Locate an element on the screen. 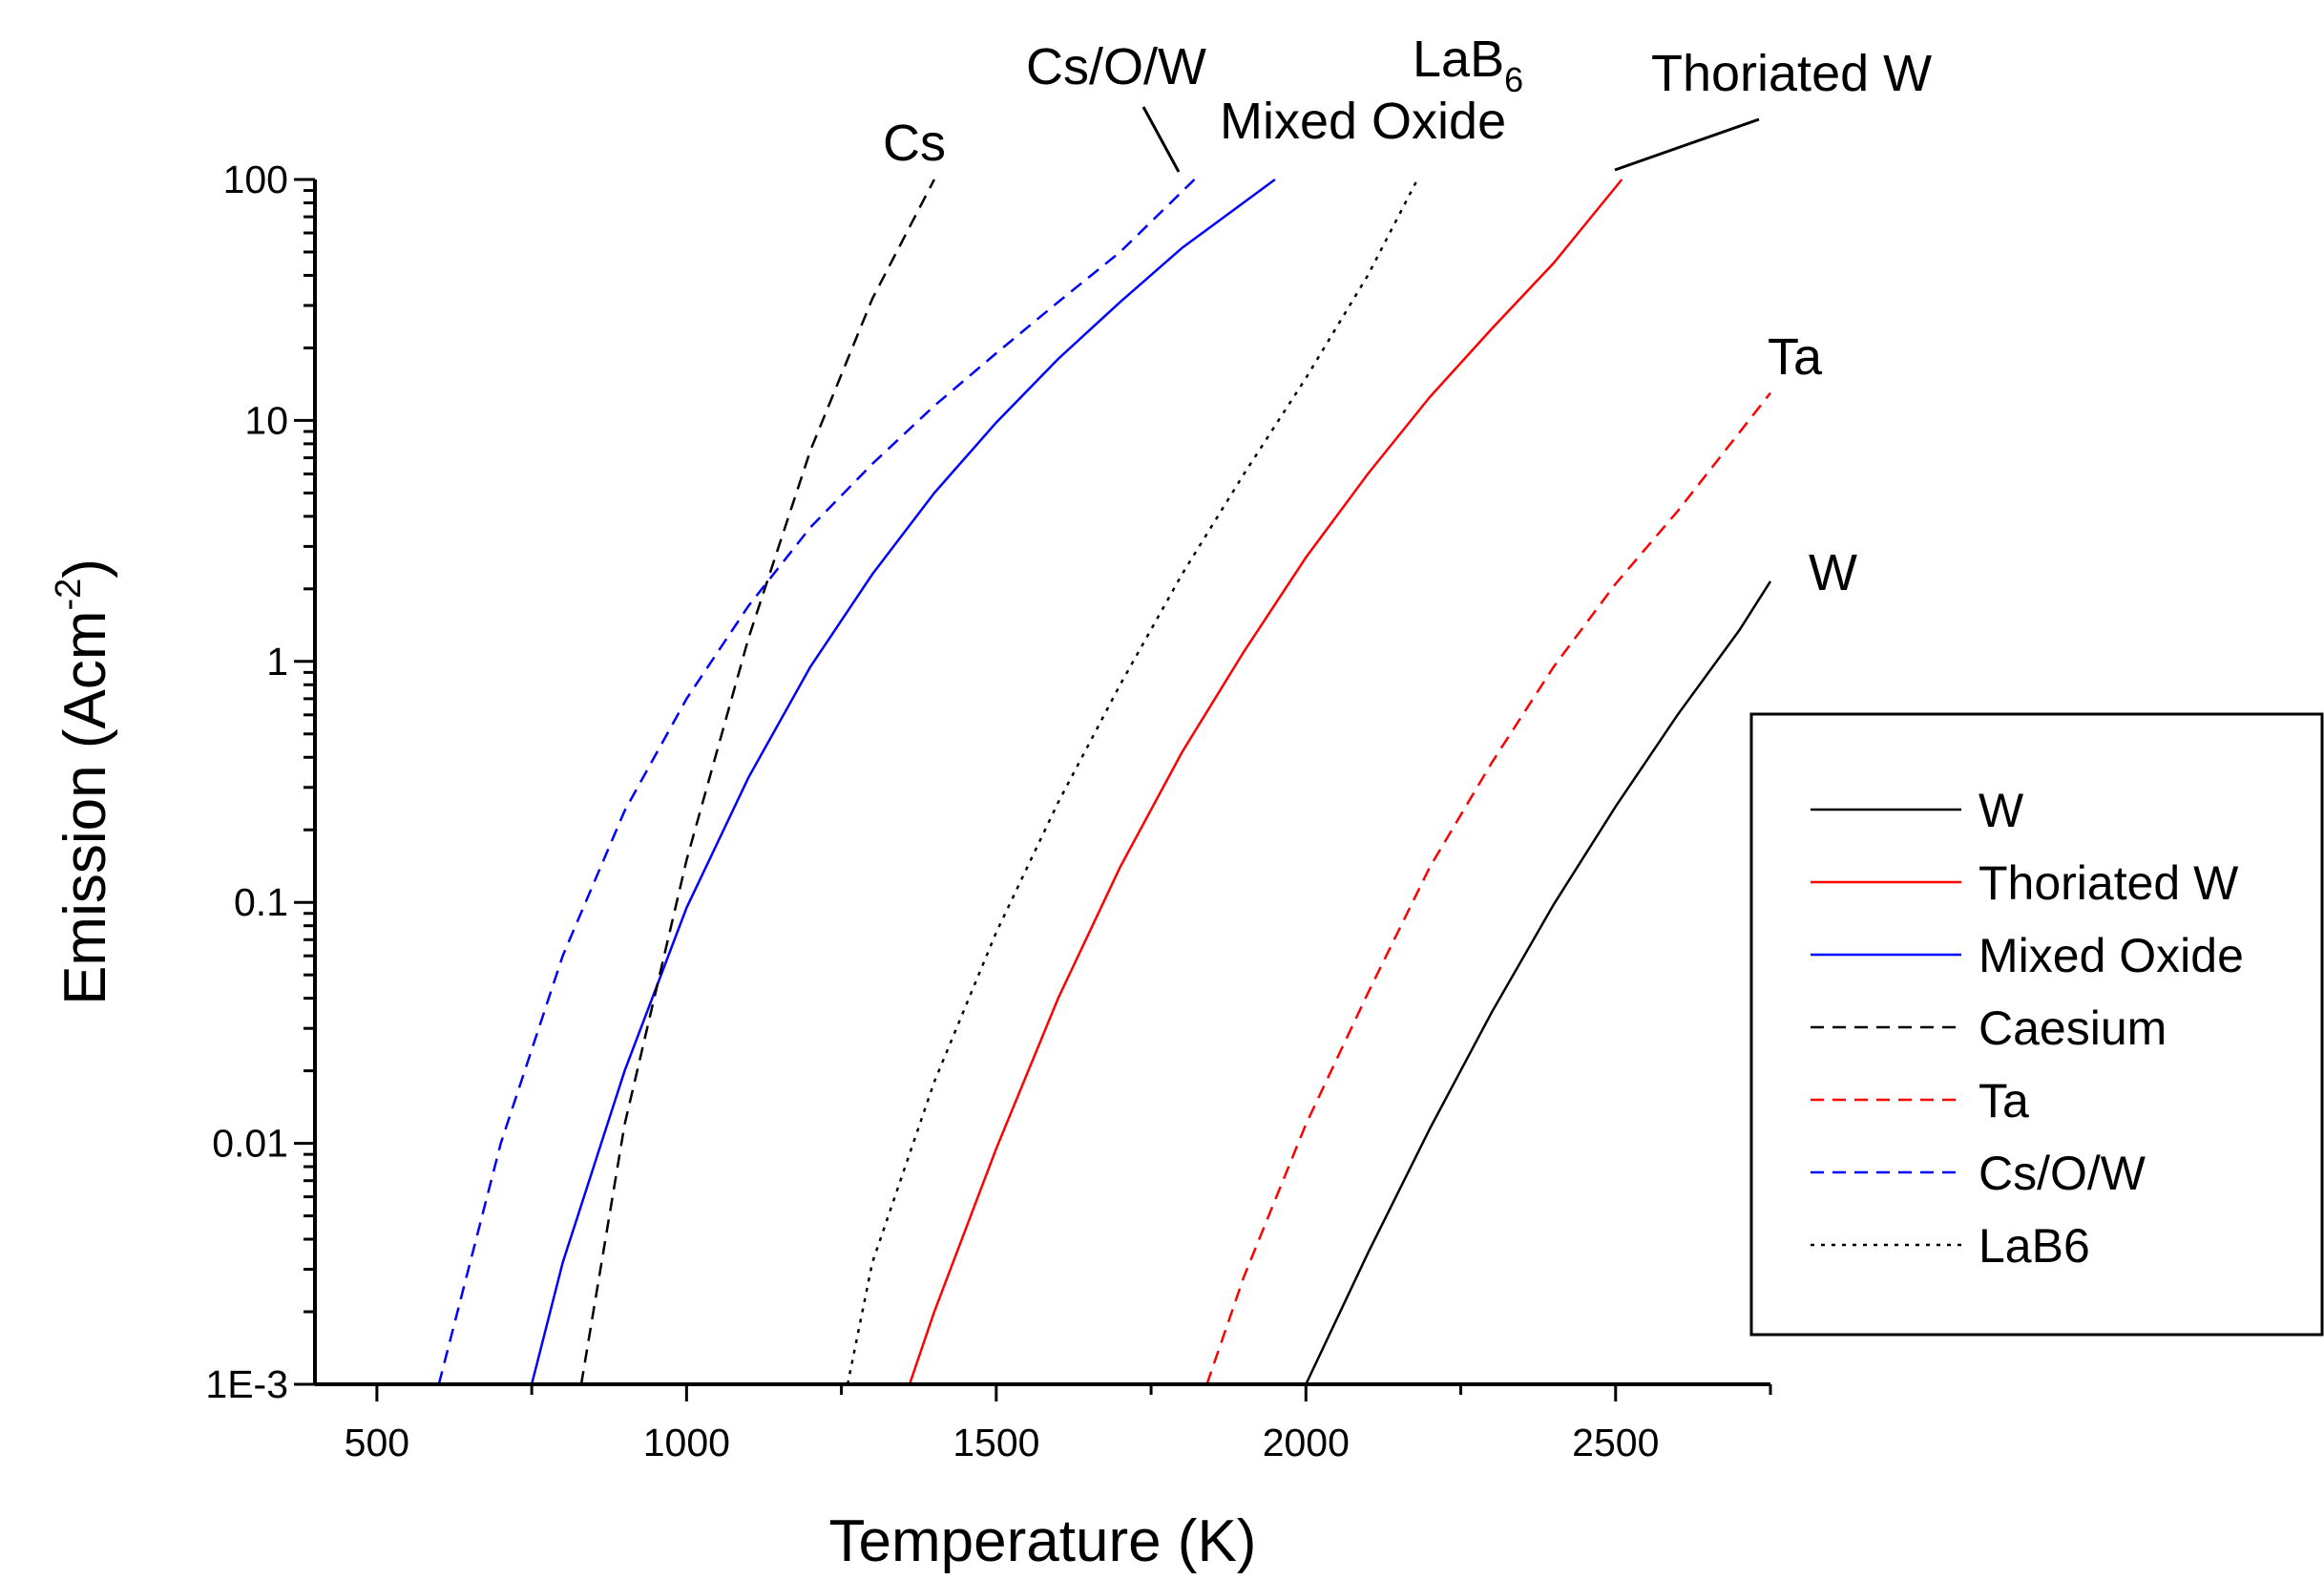 Image resolution: width=2324 pixels, height=1580 pixels. y-tick-label: 100 is located at coordinates (255, 180).